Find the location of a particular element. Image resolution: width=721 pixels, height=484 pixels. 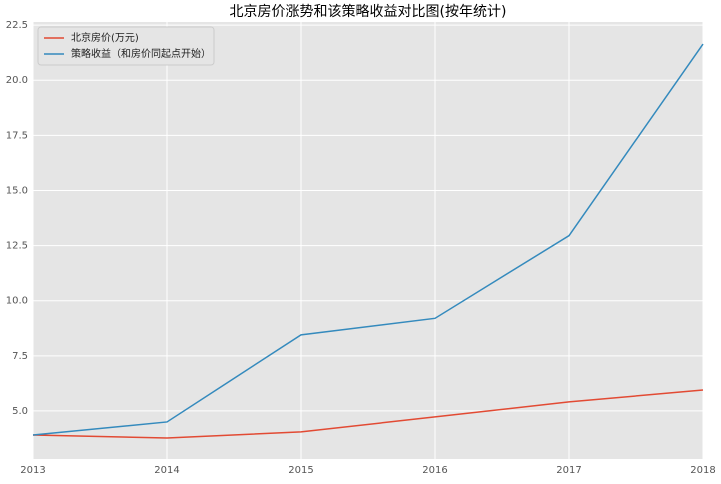

y-tick-label: 12.5 is located at coordinates (17, 246).